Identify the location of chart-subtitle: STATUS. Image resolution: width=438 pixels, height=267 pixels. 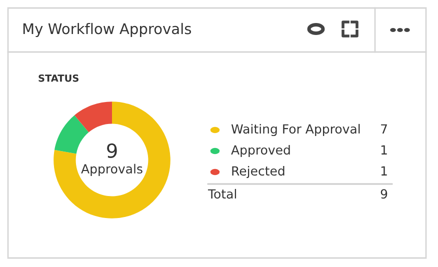
(58, 78).